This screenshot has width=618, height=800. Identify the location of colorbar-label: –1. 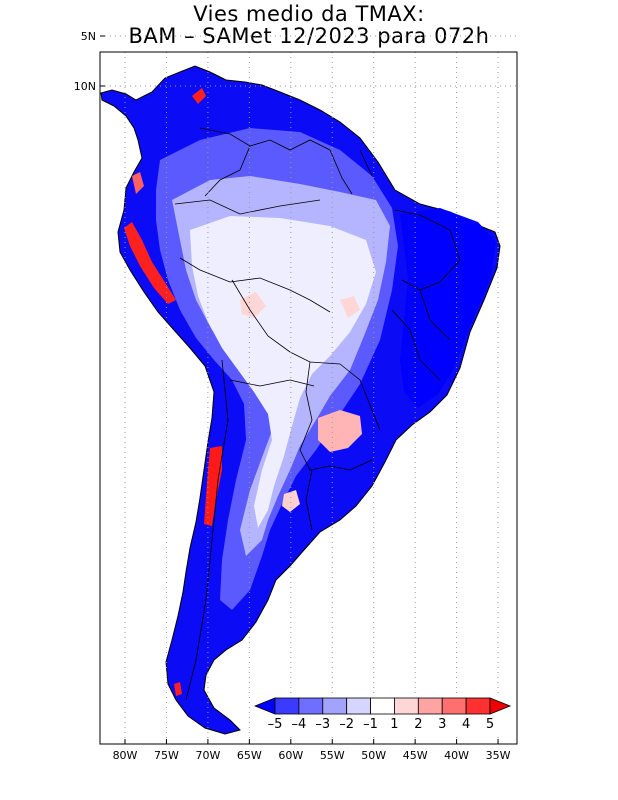
(370, 724).